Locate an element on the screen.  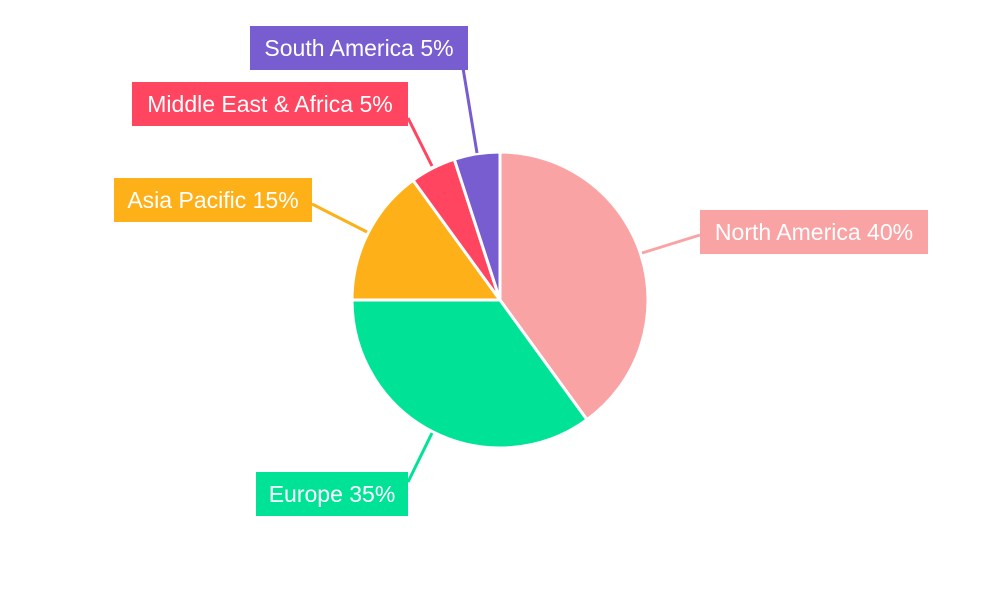
data-label-box-south-america is located at coordinates (359, 48).